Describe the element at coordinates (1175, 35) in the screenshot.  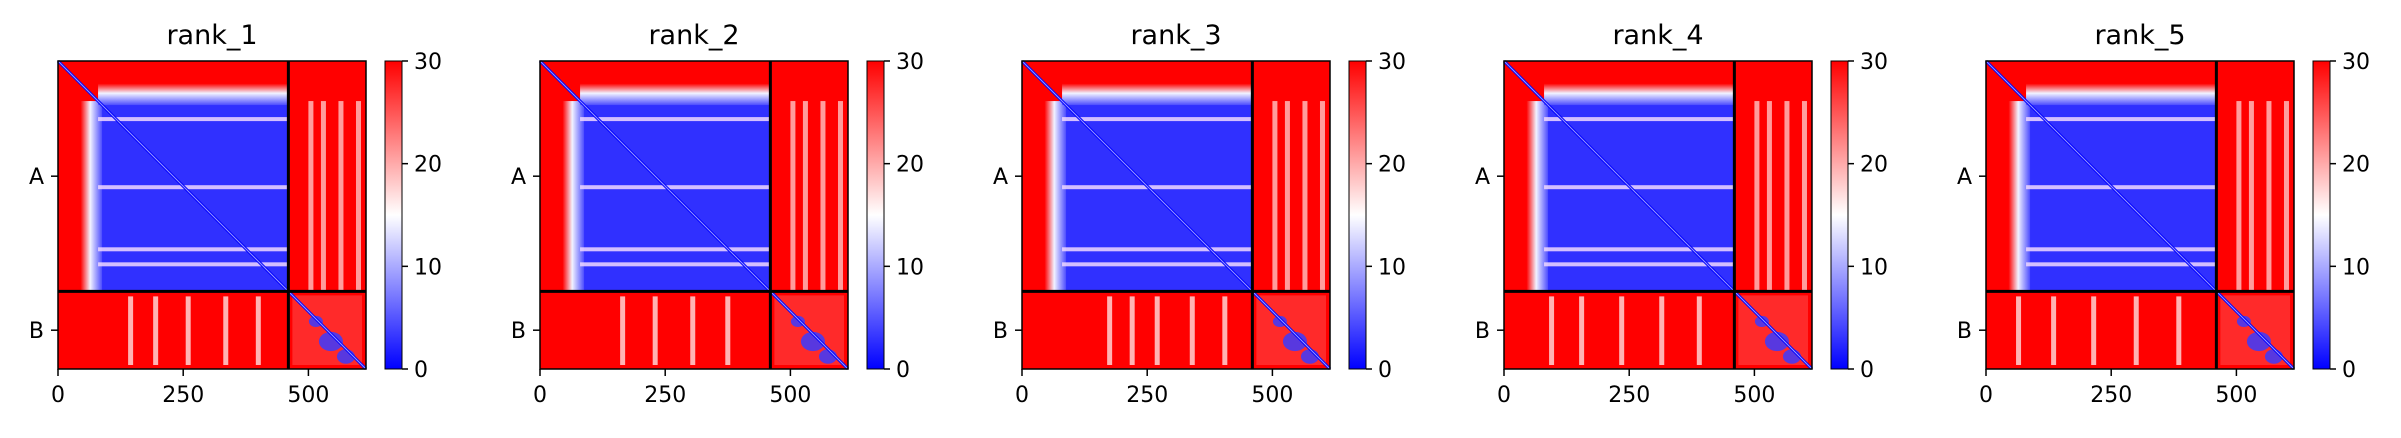
I see `panel-title: rank_3` at that location.